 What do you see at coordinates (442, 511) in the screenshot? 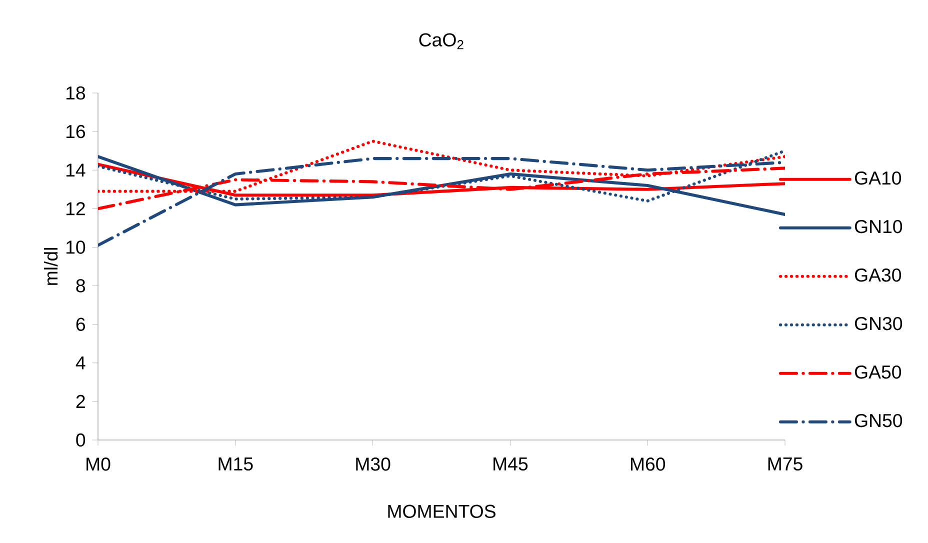
I see `x-axis-title: MOMENTOS` at bounding box center [442, 511].